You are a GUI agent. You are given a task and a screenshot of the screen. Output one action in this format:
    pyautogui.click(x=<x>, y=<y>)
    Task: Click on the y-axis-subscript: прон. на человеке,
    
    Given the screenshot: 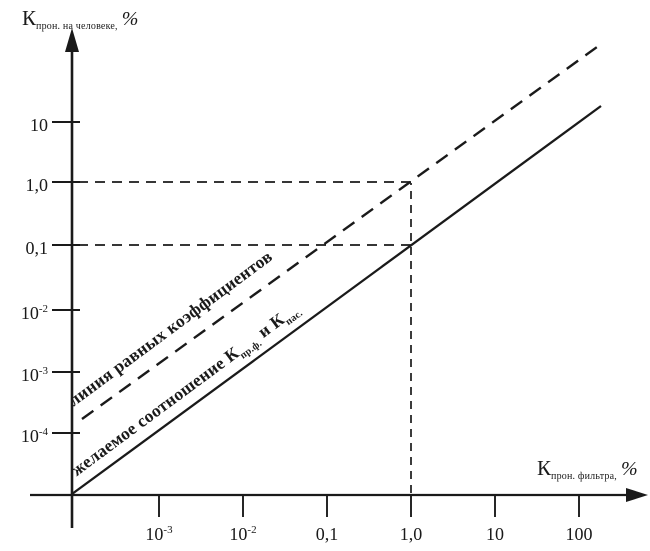 What is the action you would take?
    pyautogui.click(x=77, y=27)
    